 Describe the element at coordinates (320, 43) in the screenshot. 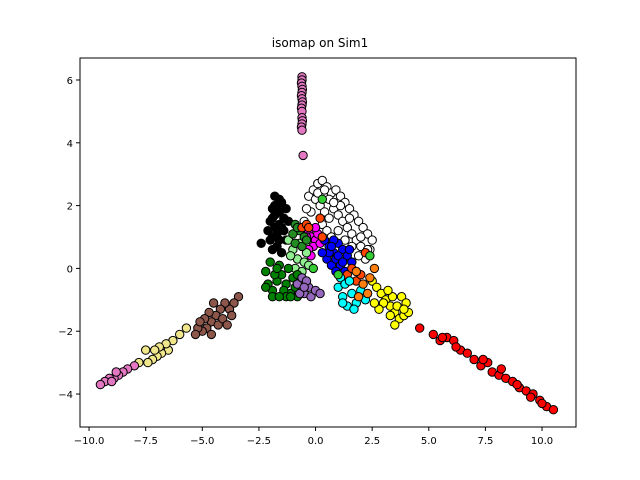

I see `chart-title: isomap on Sim1` at that location.